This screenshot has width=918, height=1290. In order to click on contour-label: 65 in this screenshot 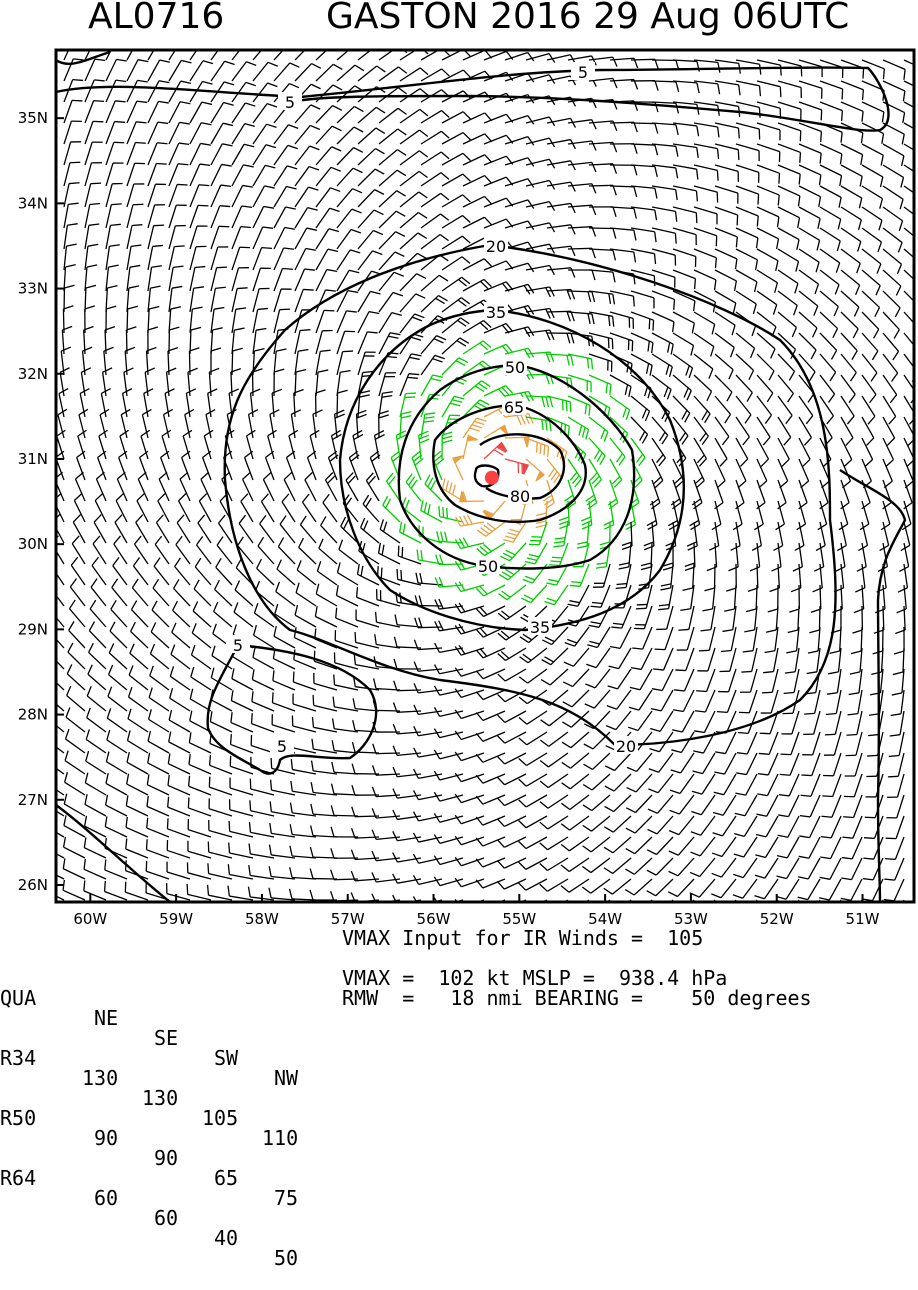, I will do `click(514, 407)`.